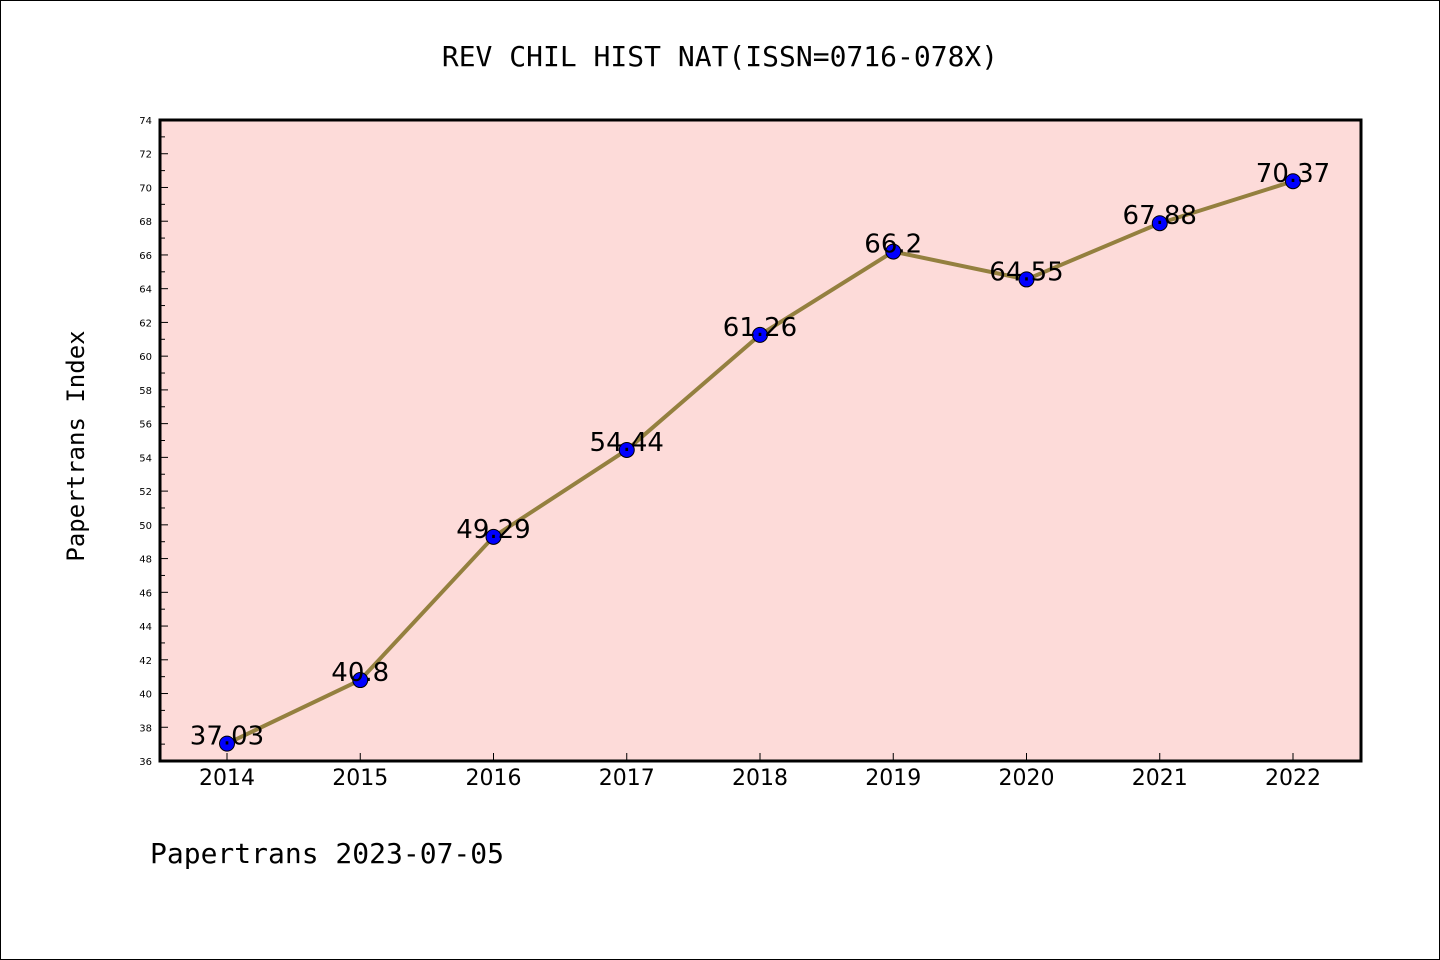 The height and width of the screenshot is (960, 1440). Describe the element at coordinates (145, 391) in the screenshot. I see `y-tick-label: 58` at that location.